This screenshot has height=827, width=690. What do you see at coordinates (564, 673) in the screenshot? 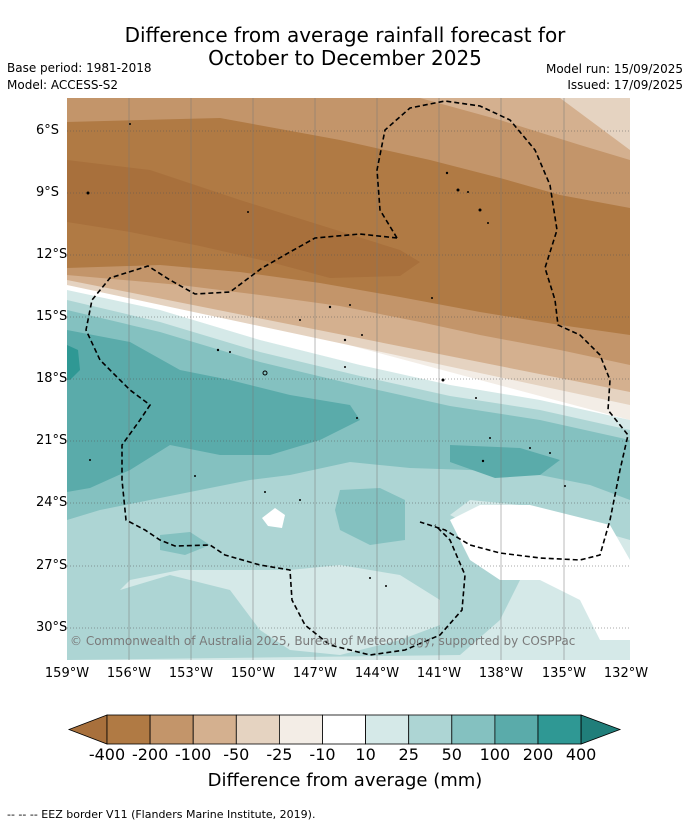
I see `lon-label: 135°W` at bounding box center [564, 673].